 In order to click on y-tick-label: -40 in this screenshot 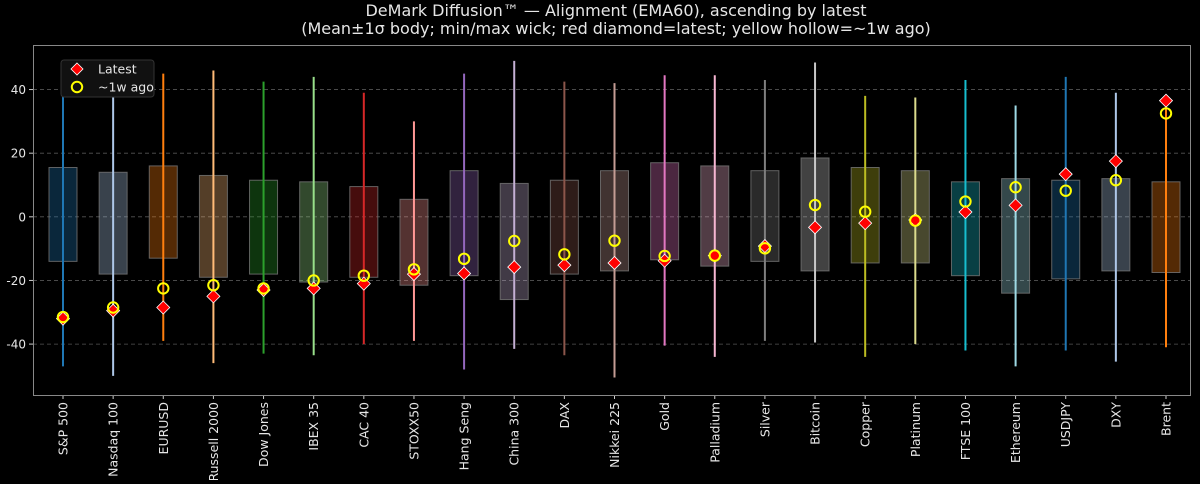, I will do `click(16, 345)`.